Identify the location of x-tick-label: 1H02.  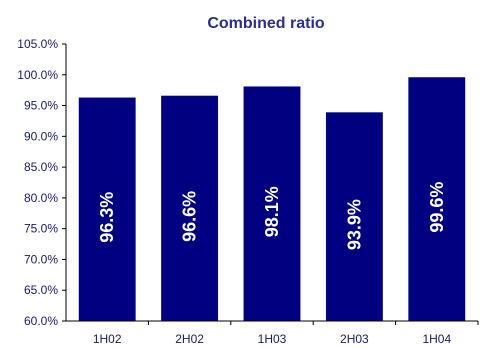
(107, 339).